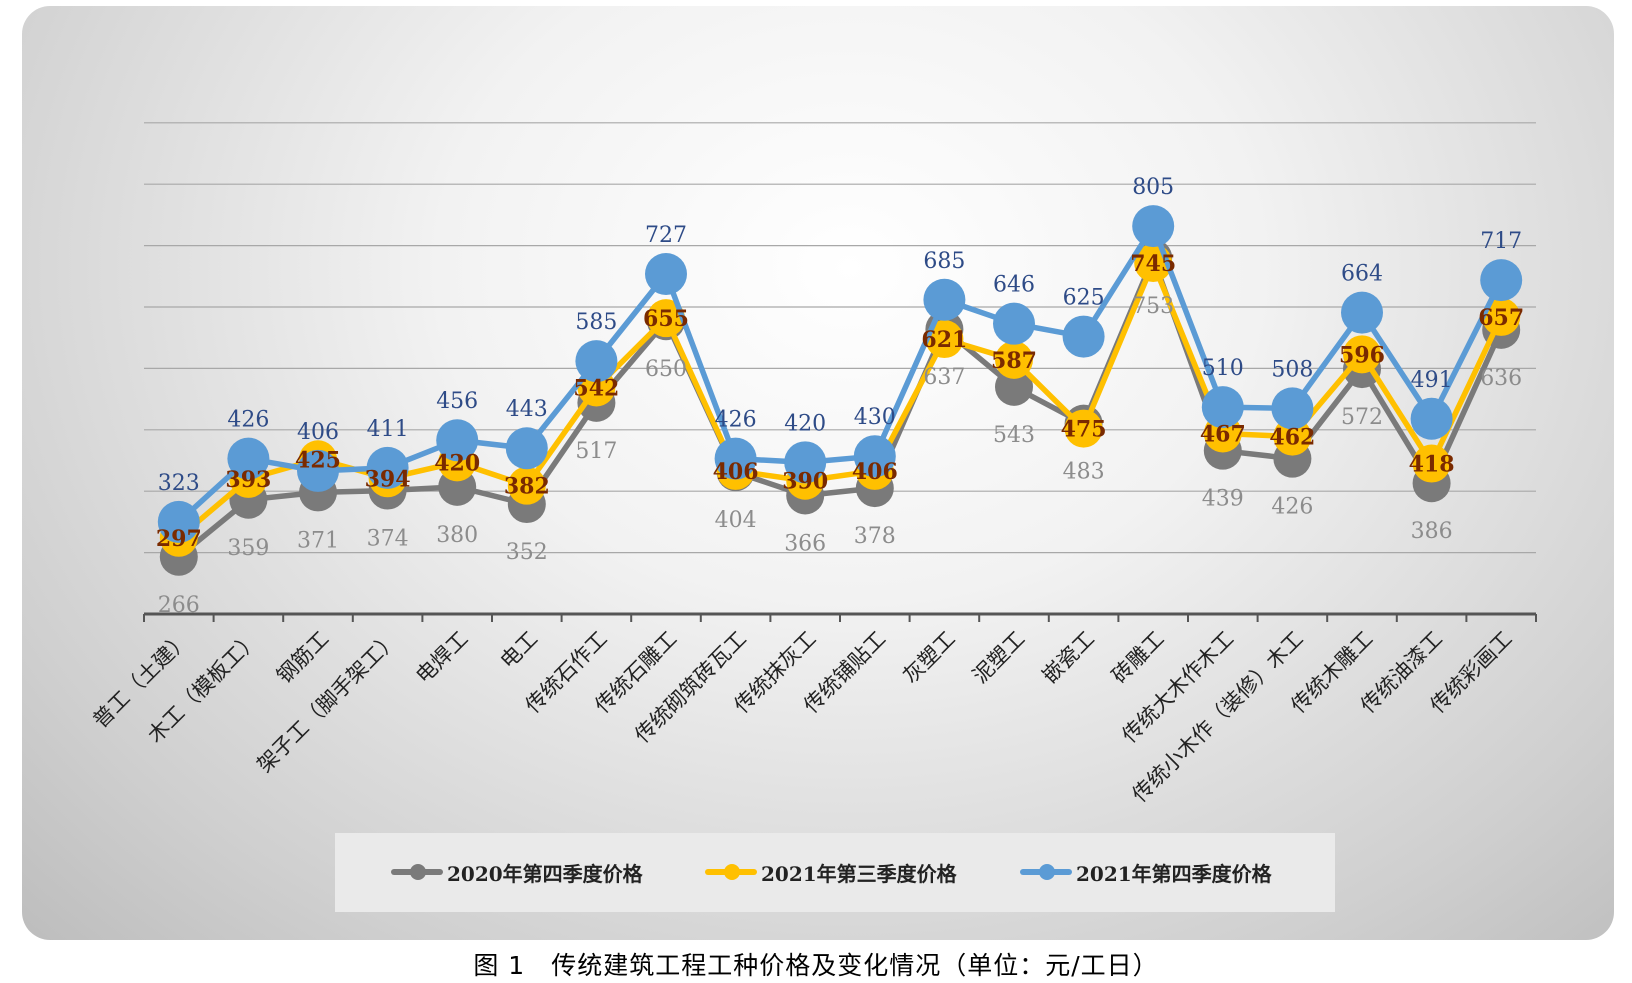  I want to click on x-tick-label: 泥塑工, so click(999, 658).